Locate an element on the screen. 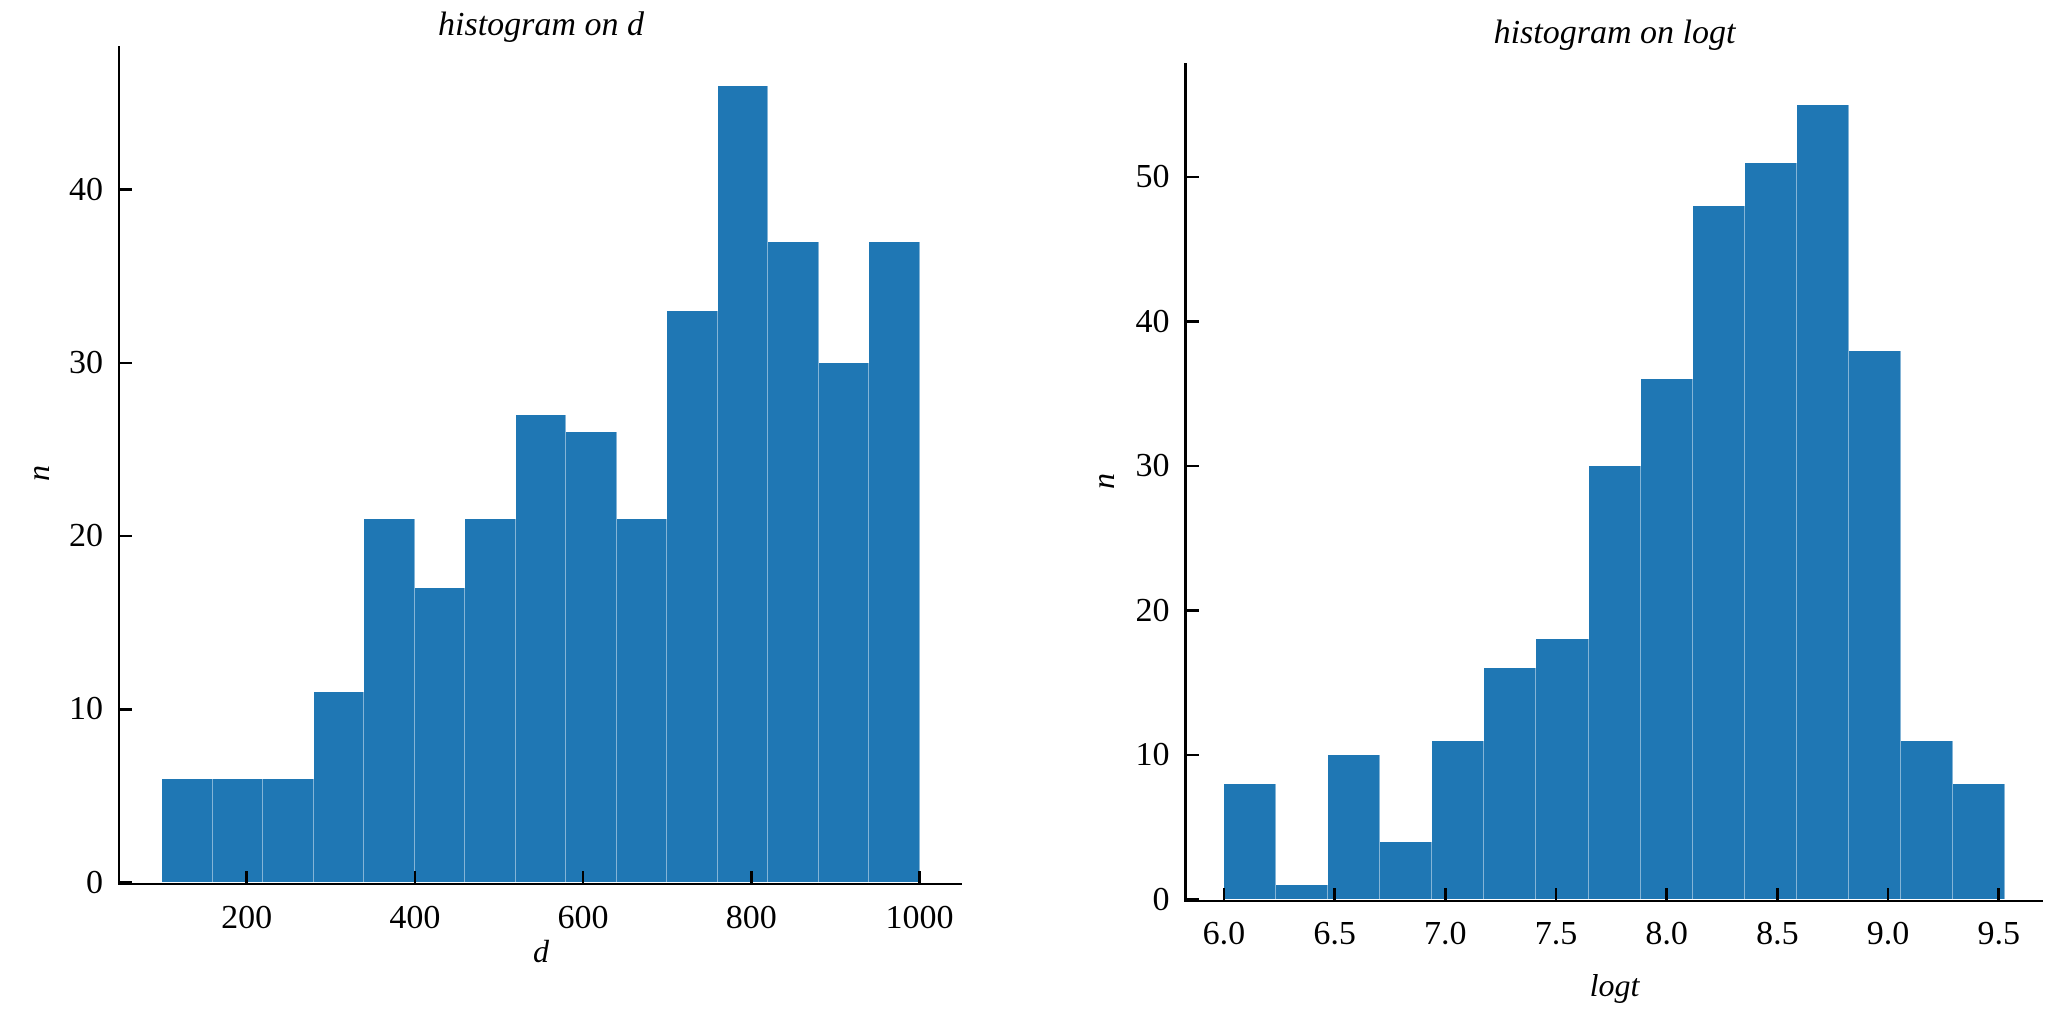 The image size is (2067, 1029). y-tick-label: 50 is located at coordinates (1152, 177).